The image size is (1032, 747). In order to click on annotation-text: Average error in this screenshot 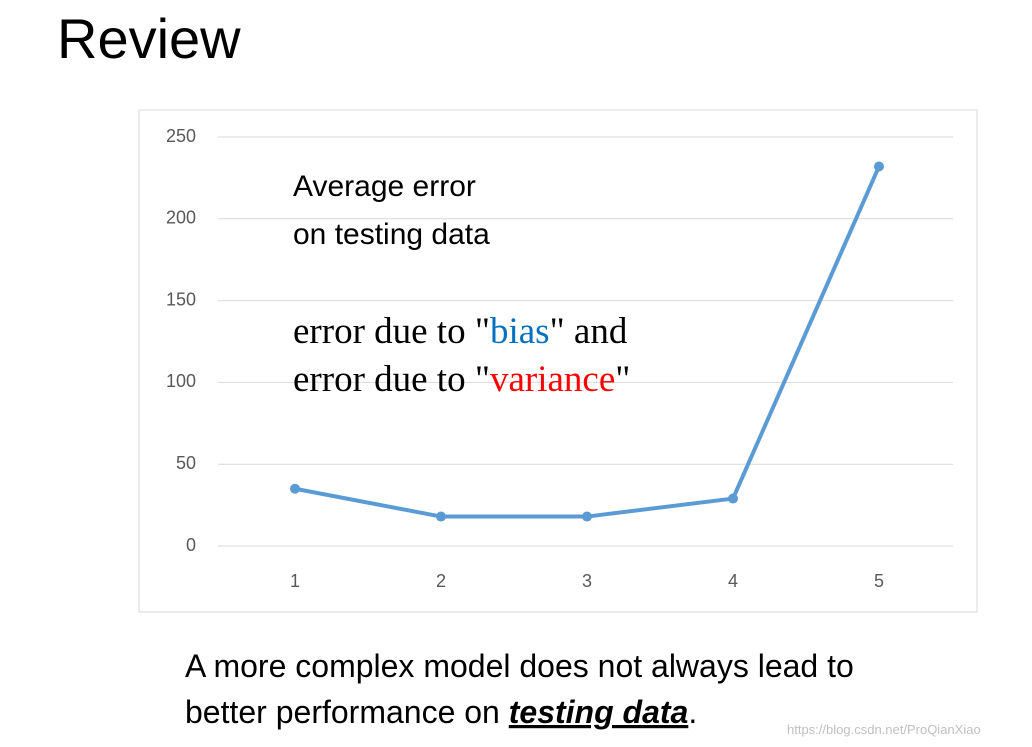, I will do `click(384, 186)`.